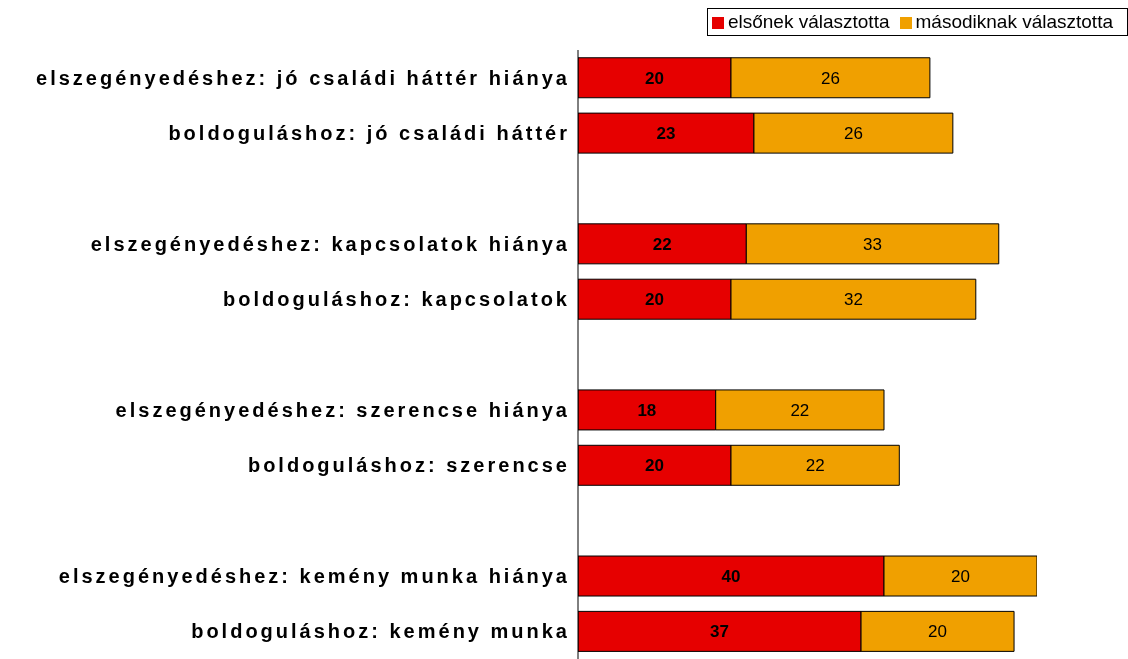 Image resolution: width=1128 pixels, height=659 pixels. I want to click on data-label: 40, so click(731, 577).